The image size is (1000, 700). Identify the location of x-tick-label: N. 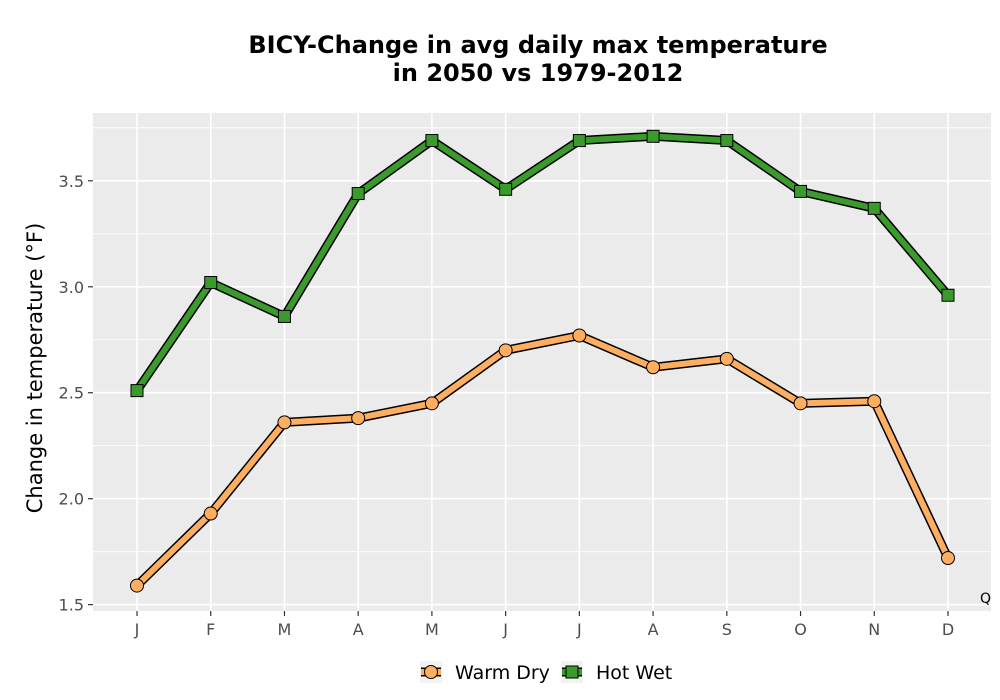
(874, 629).